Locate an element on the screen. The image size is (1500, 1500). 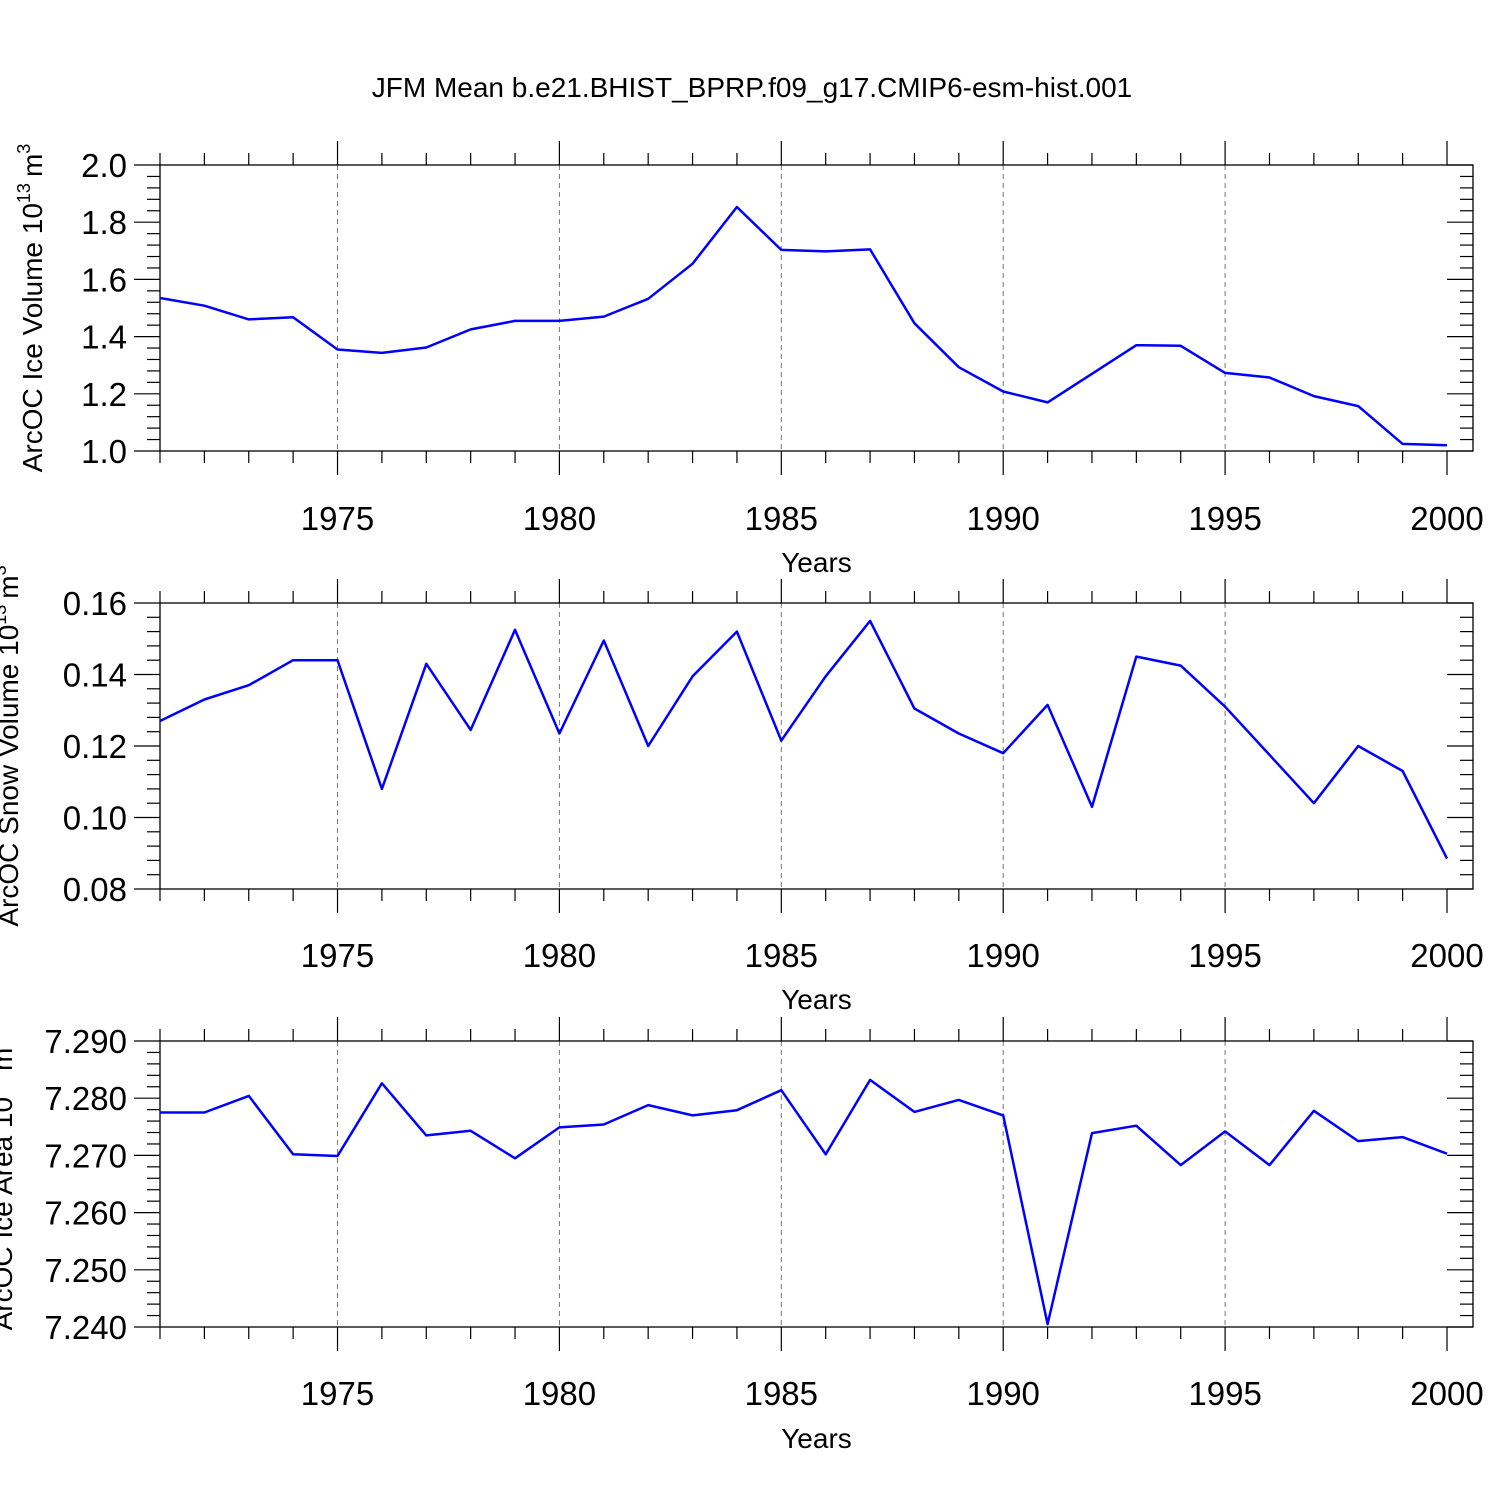
y-tick-label: 7.280 is located at coordinates (85, 1098).